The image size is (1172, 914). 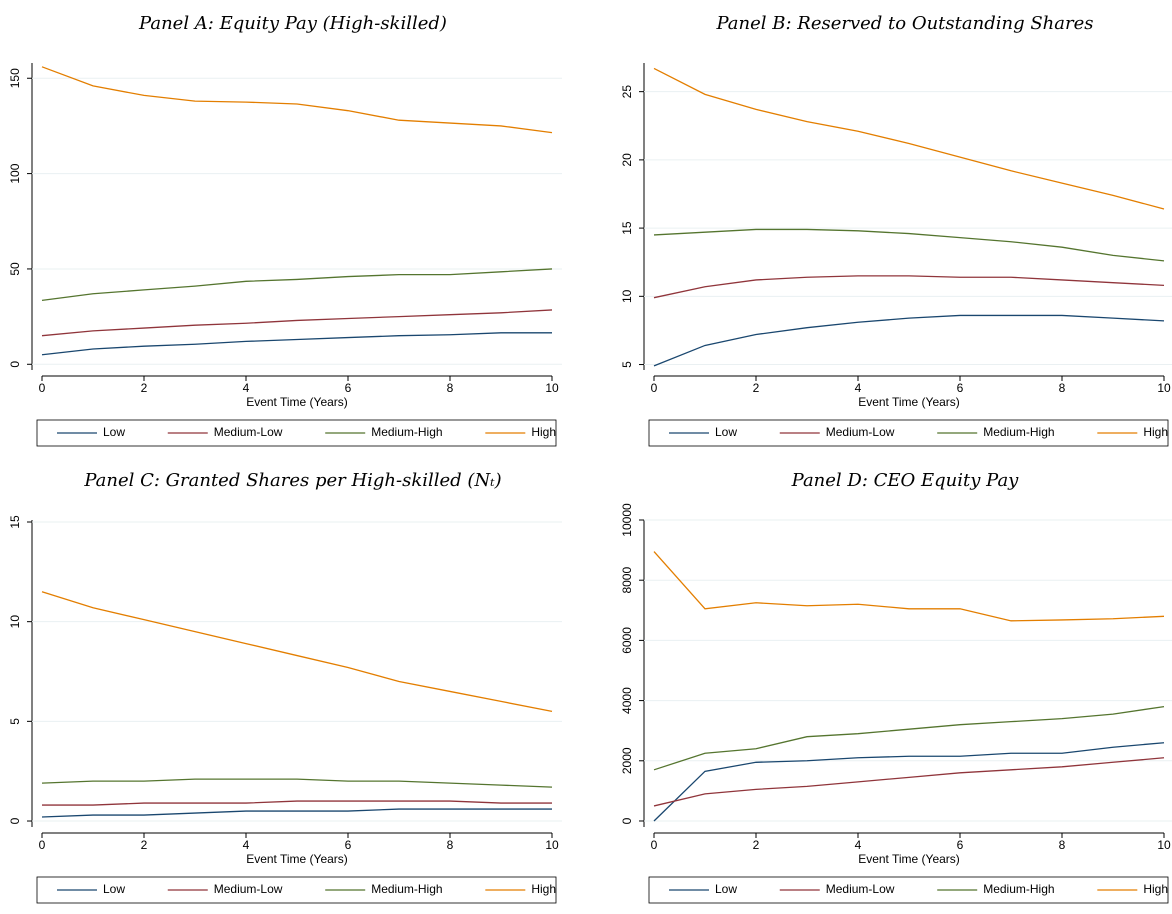 I want to click on y-tick-label: 2000, so click(x=627, y=760).